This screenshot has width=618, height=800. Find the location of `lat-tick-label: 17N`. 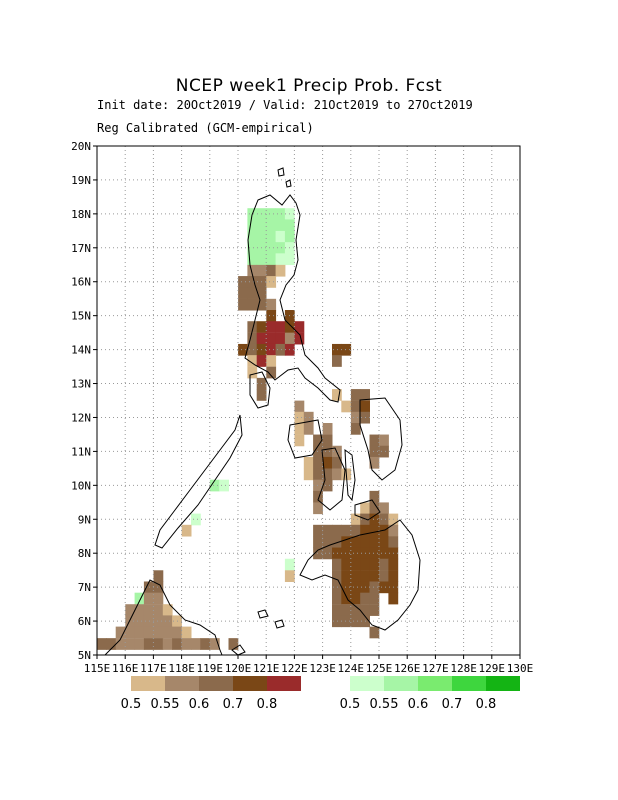

lat-tick-label: 17N is located at coordinates (81, 248).